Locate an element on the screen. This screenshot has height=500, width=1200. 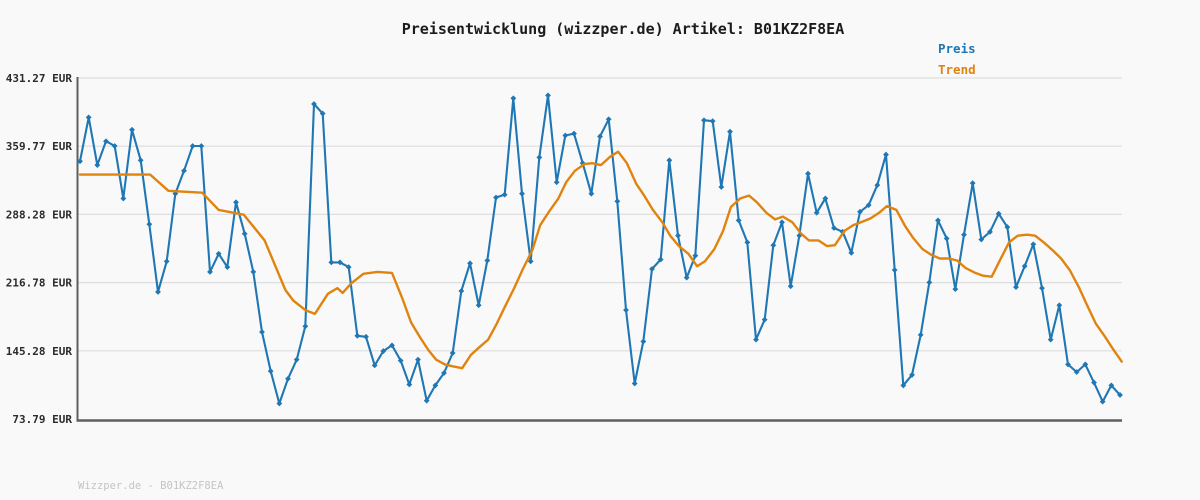
y-tick-label: 73.79 EUR is located at coordinates (42, 419).